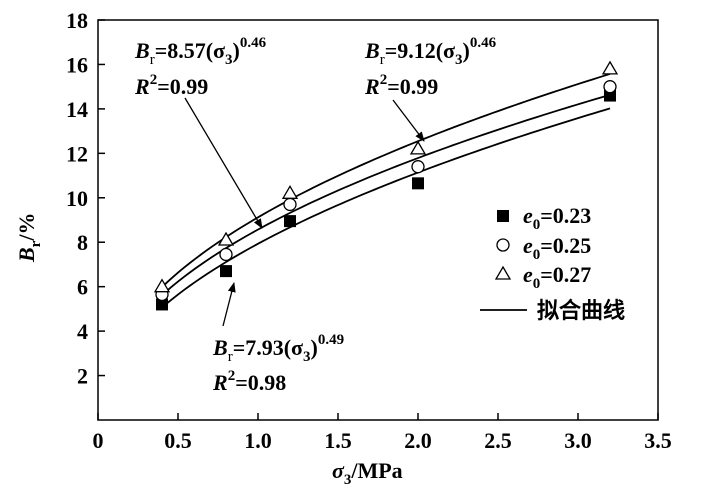 The image size is (717, 501). I want to click on x-tick-label: 2.5, so click(498, 440).